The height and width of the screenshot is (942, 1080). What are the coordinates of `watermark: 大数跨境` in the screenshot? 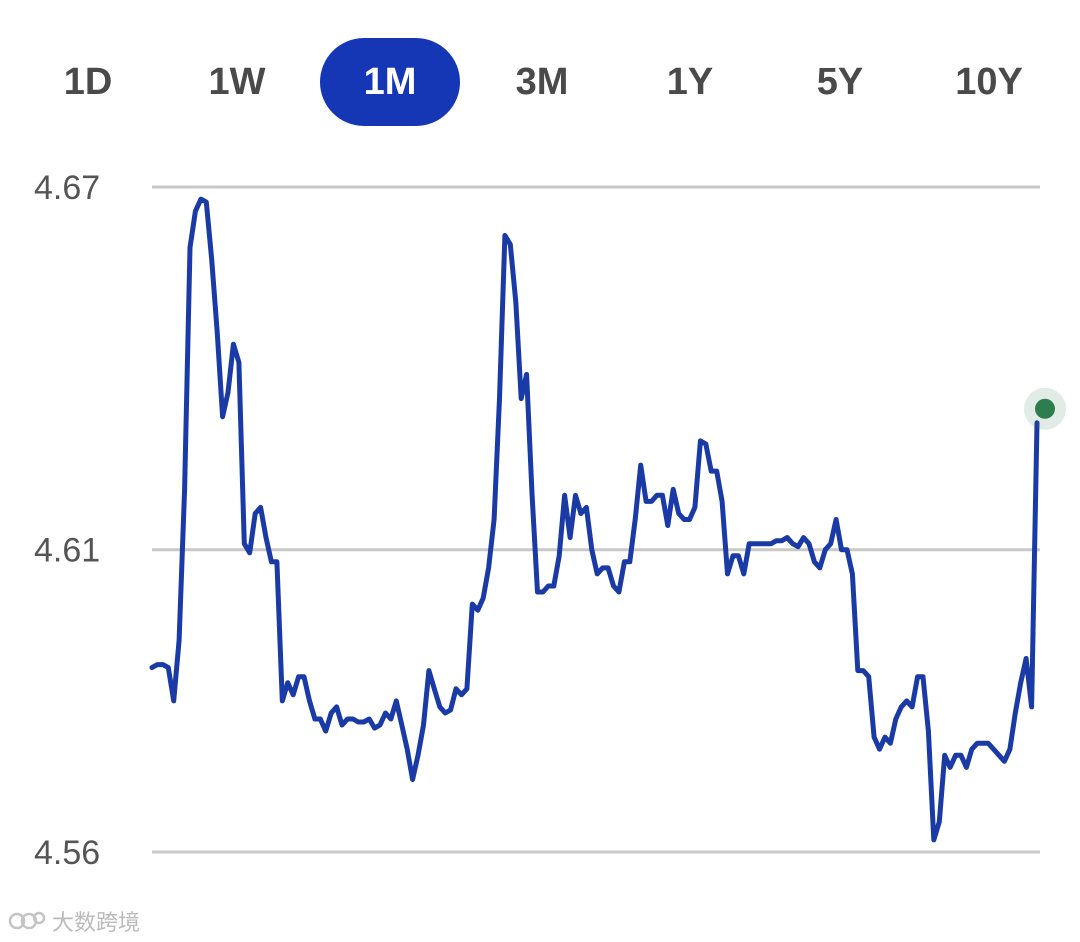 It's located at (74, 921).